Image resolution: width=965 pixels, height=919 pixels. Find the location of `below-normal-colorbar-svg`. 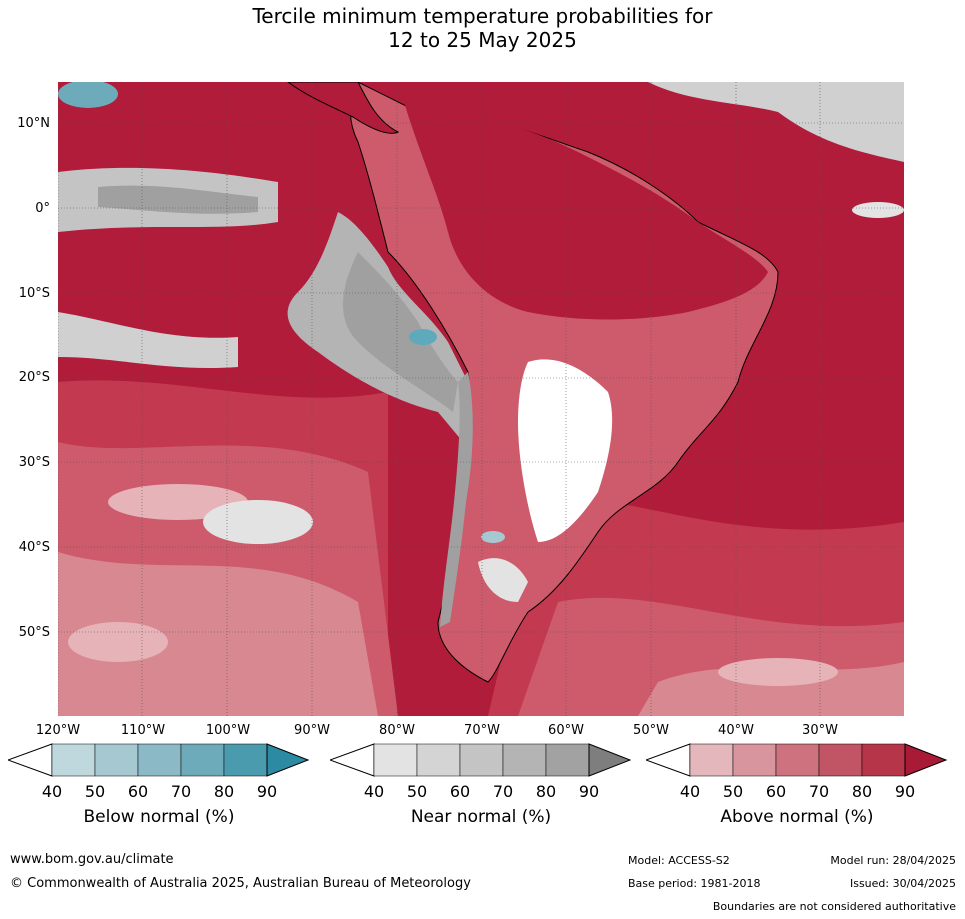

below-normal-colorbar-svg is located at coordinates (158, 760).